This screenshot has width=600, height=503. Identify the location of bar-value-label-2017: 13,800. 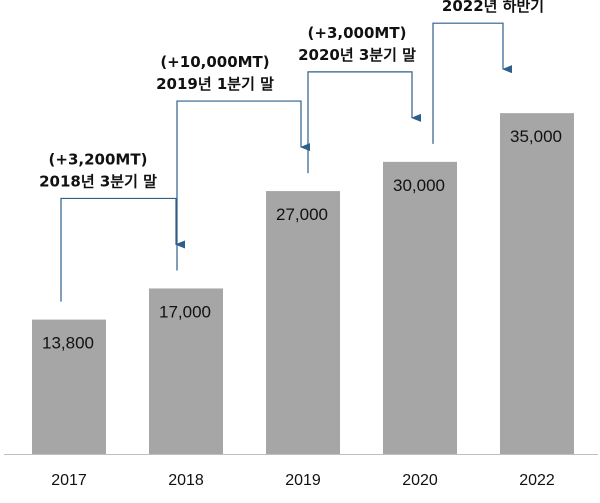
(68, 343).